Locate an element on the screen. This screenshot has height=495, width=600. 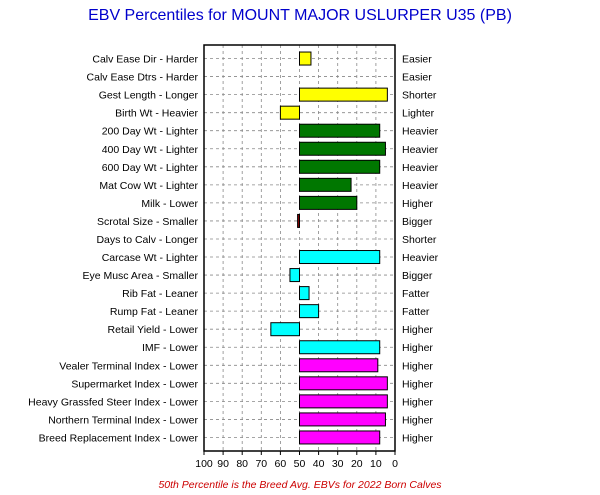
trait-label: 400 Day Wt - Lighter is located at coordinates (150, 150).